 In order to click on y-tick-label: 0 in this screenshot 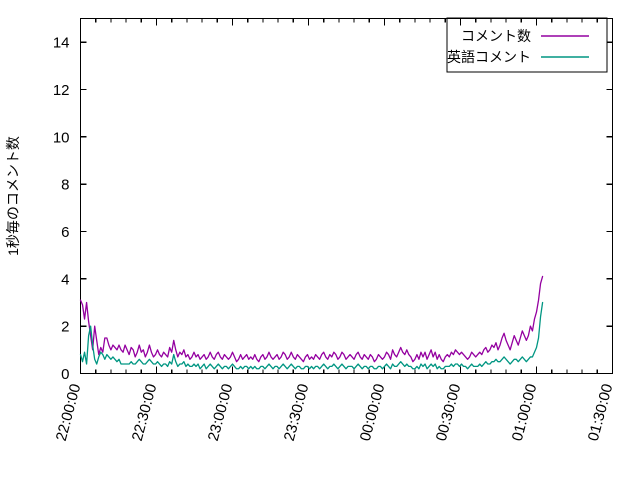, I will do `click(65, 374)`.